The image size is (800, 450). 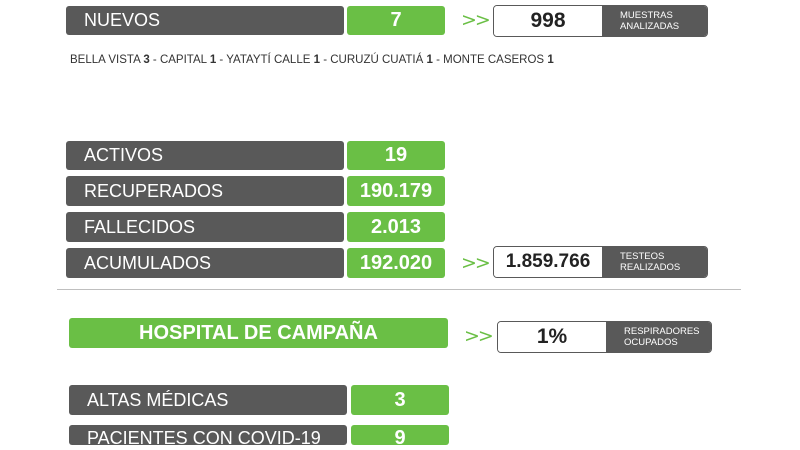 I want to click on acumulados-label: ACUMULADOS, so click(x=205, y=263).